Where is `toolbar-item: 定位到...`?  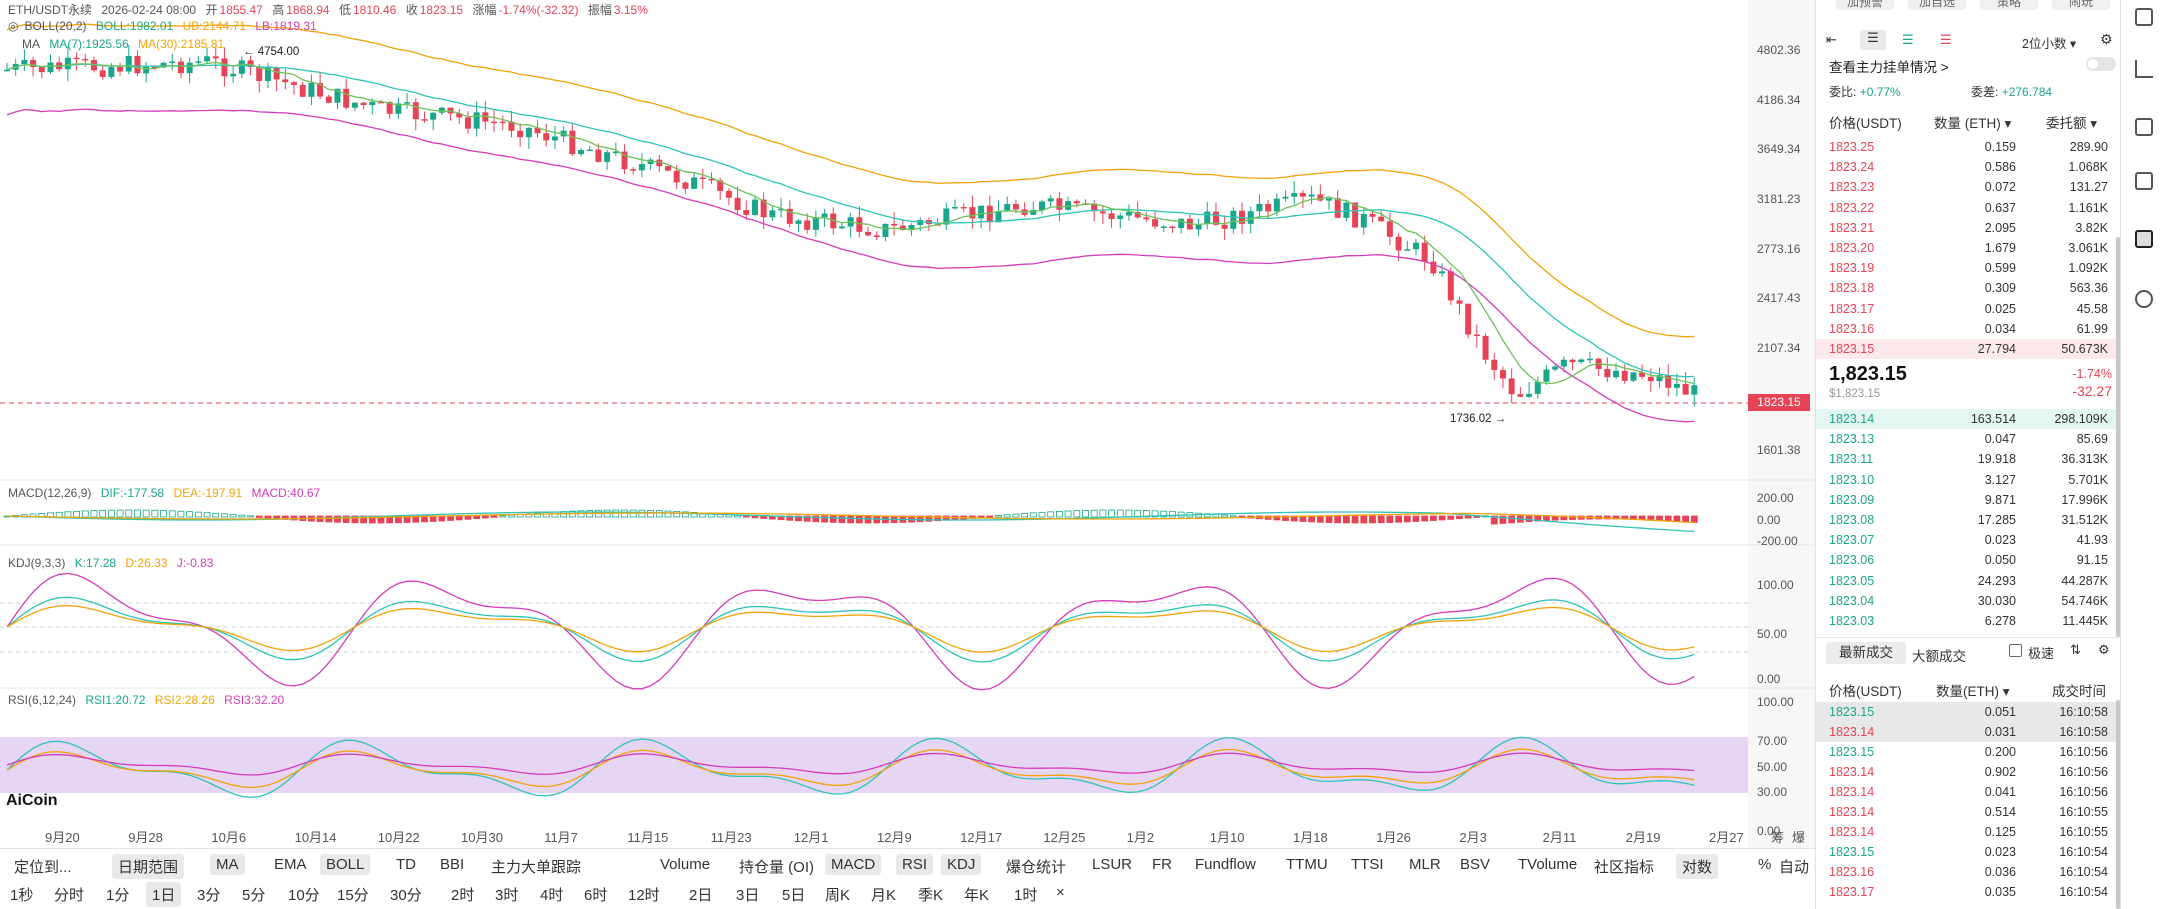 toolbar-item: 定位到... is located at coordinates (43, 867).